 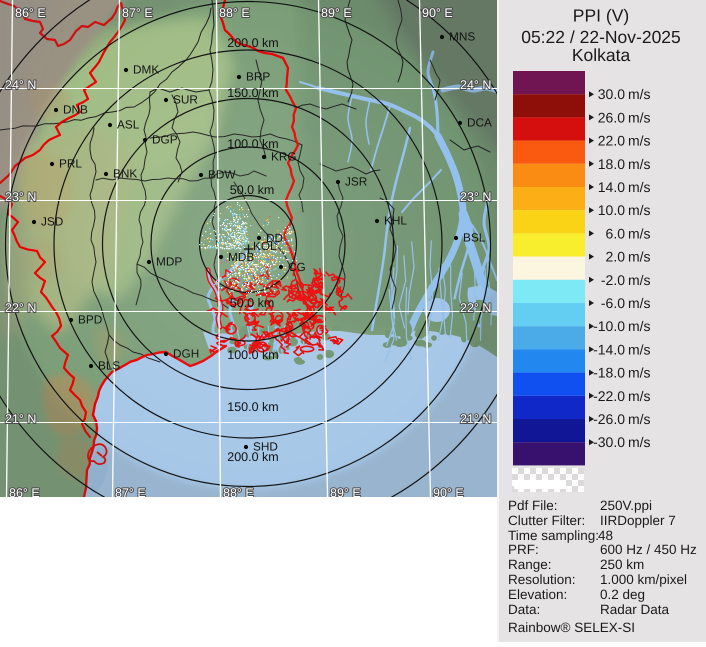 I want to click on svg-text: 18.0, so click(x=611, y=164).